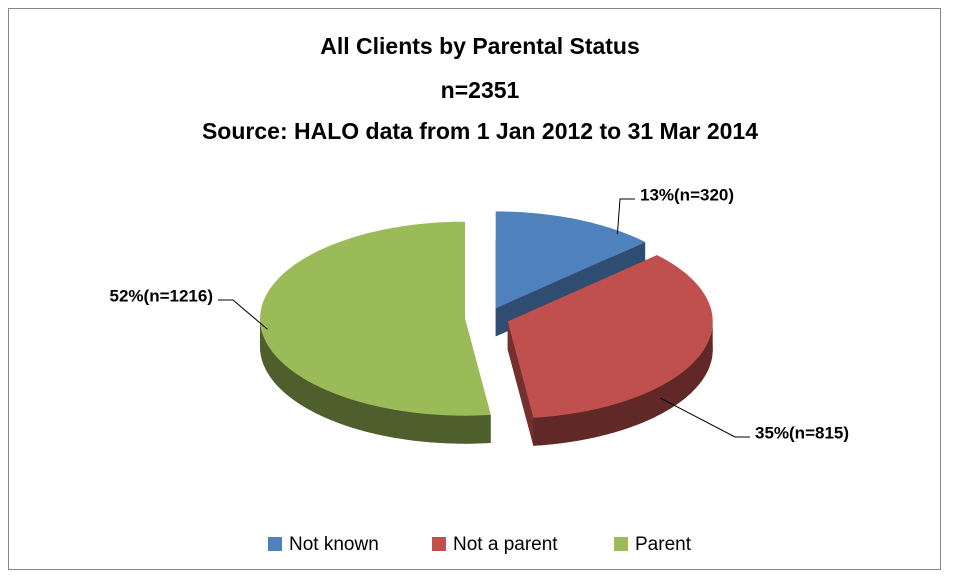 Image resolution: width=955 pixels, height=579 pixels. What do you see at coordinates (334, 544) in the screenshot?
I see `legend-label: Not known` at bounding box center [334, 544].